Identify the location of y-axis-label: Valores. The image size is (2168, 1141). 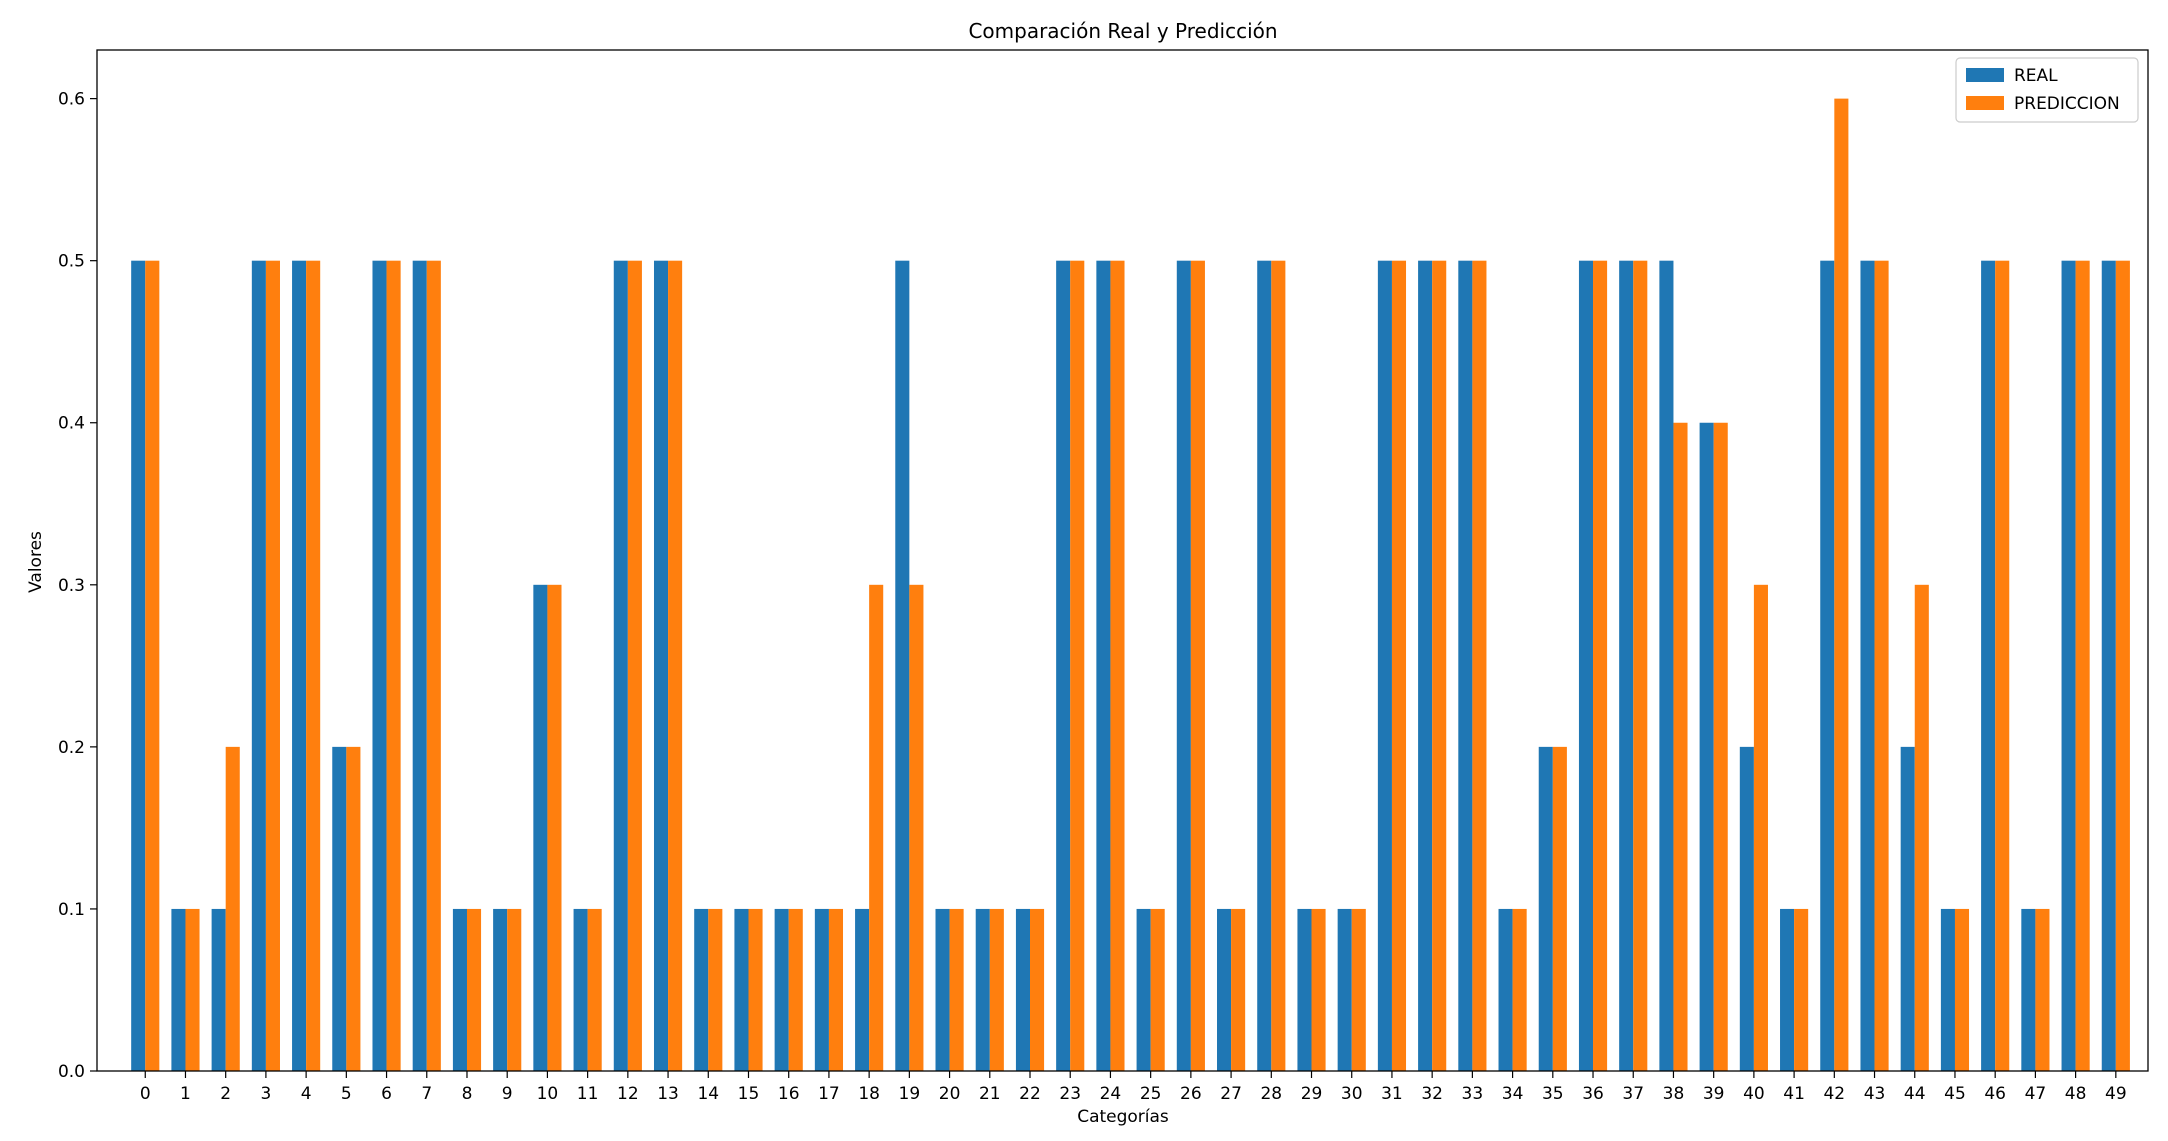
(36, 562).